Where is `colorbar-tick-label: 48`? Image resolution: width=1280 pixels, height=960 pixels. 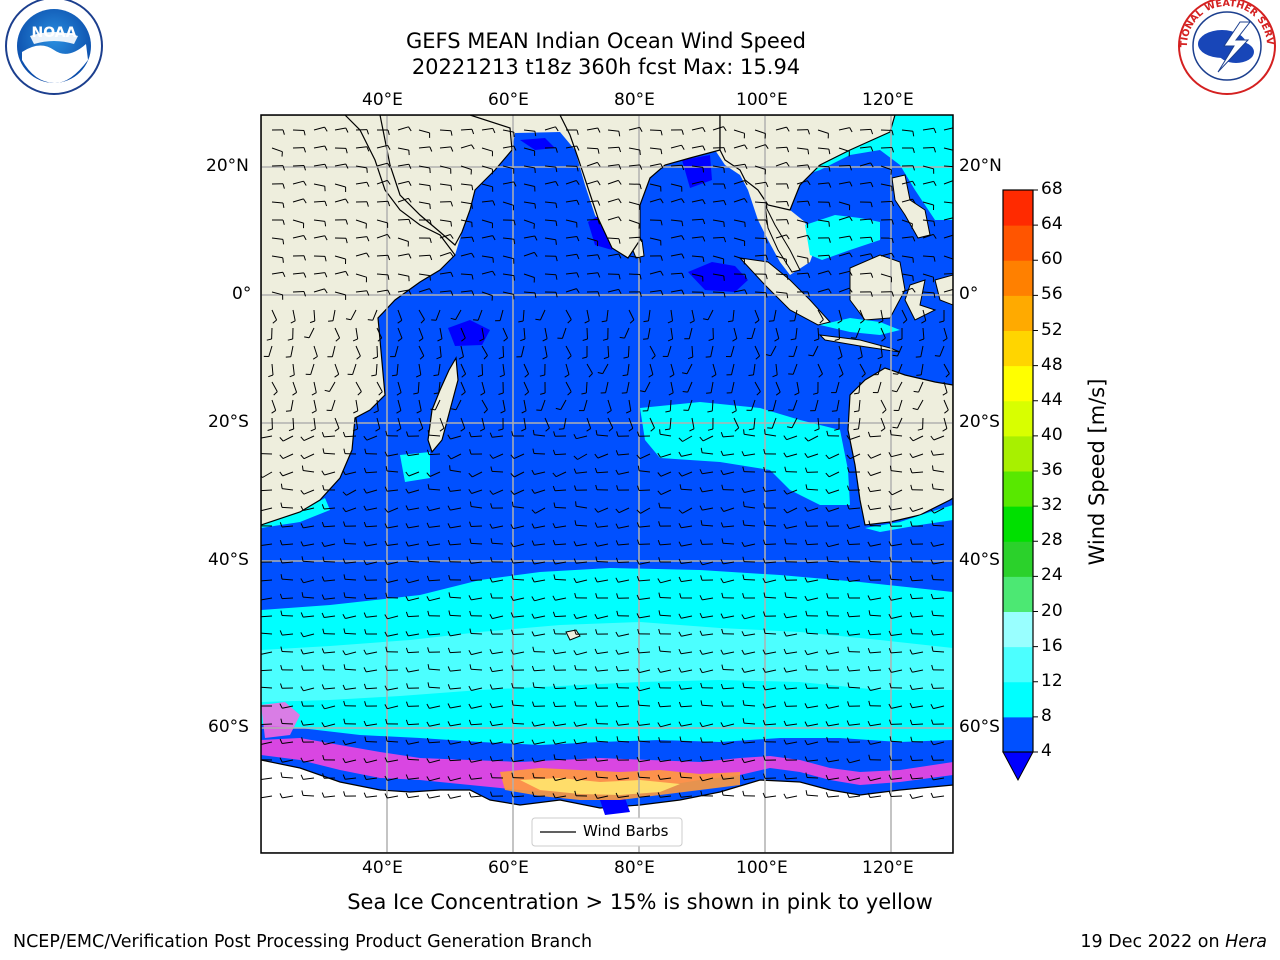
colorbar-tick-label: 48 is located at coordinates (1052, 364).